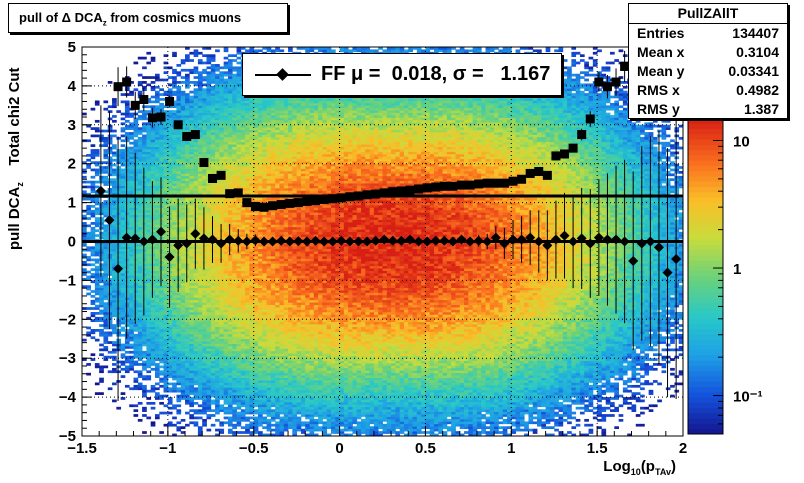  Describe the element at coordinates (20, 184) in the screenshot. I see `y-title-sub: z` at that location.